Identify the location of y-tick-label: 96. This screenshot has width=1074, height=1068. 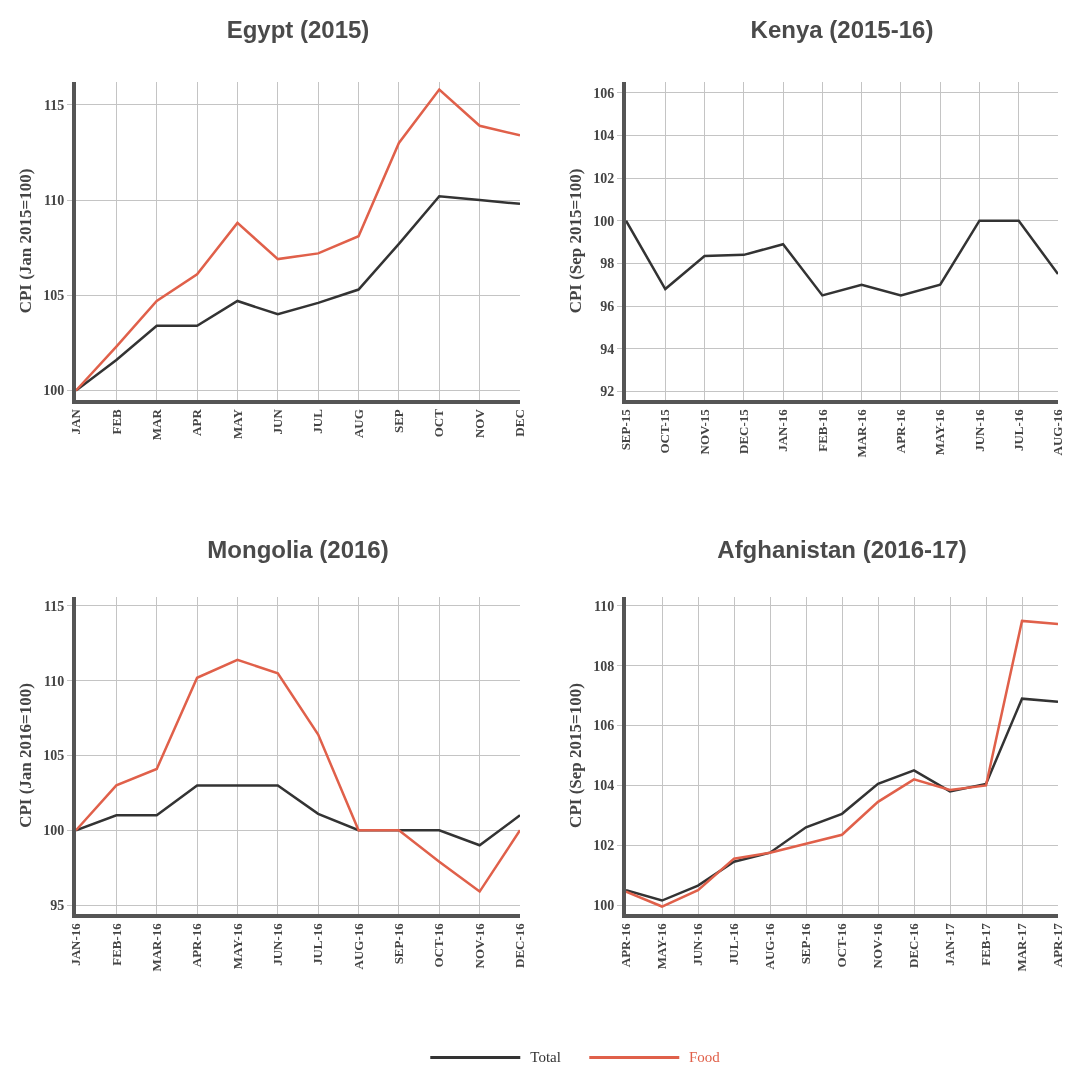
(607, 306).